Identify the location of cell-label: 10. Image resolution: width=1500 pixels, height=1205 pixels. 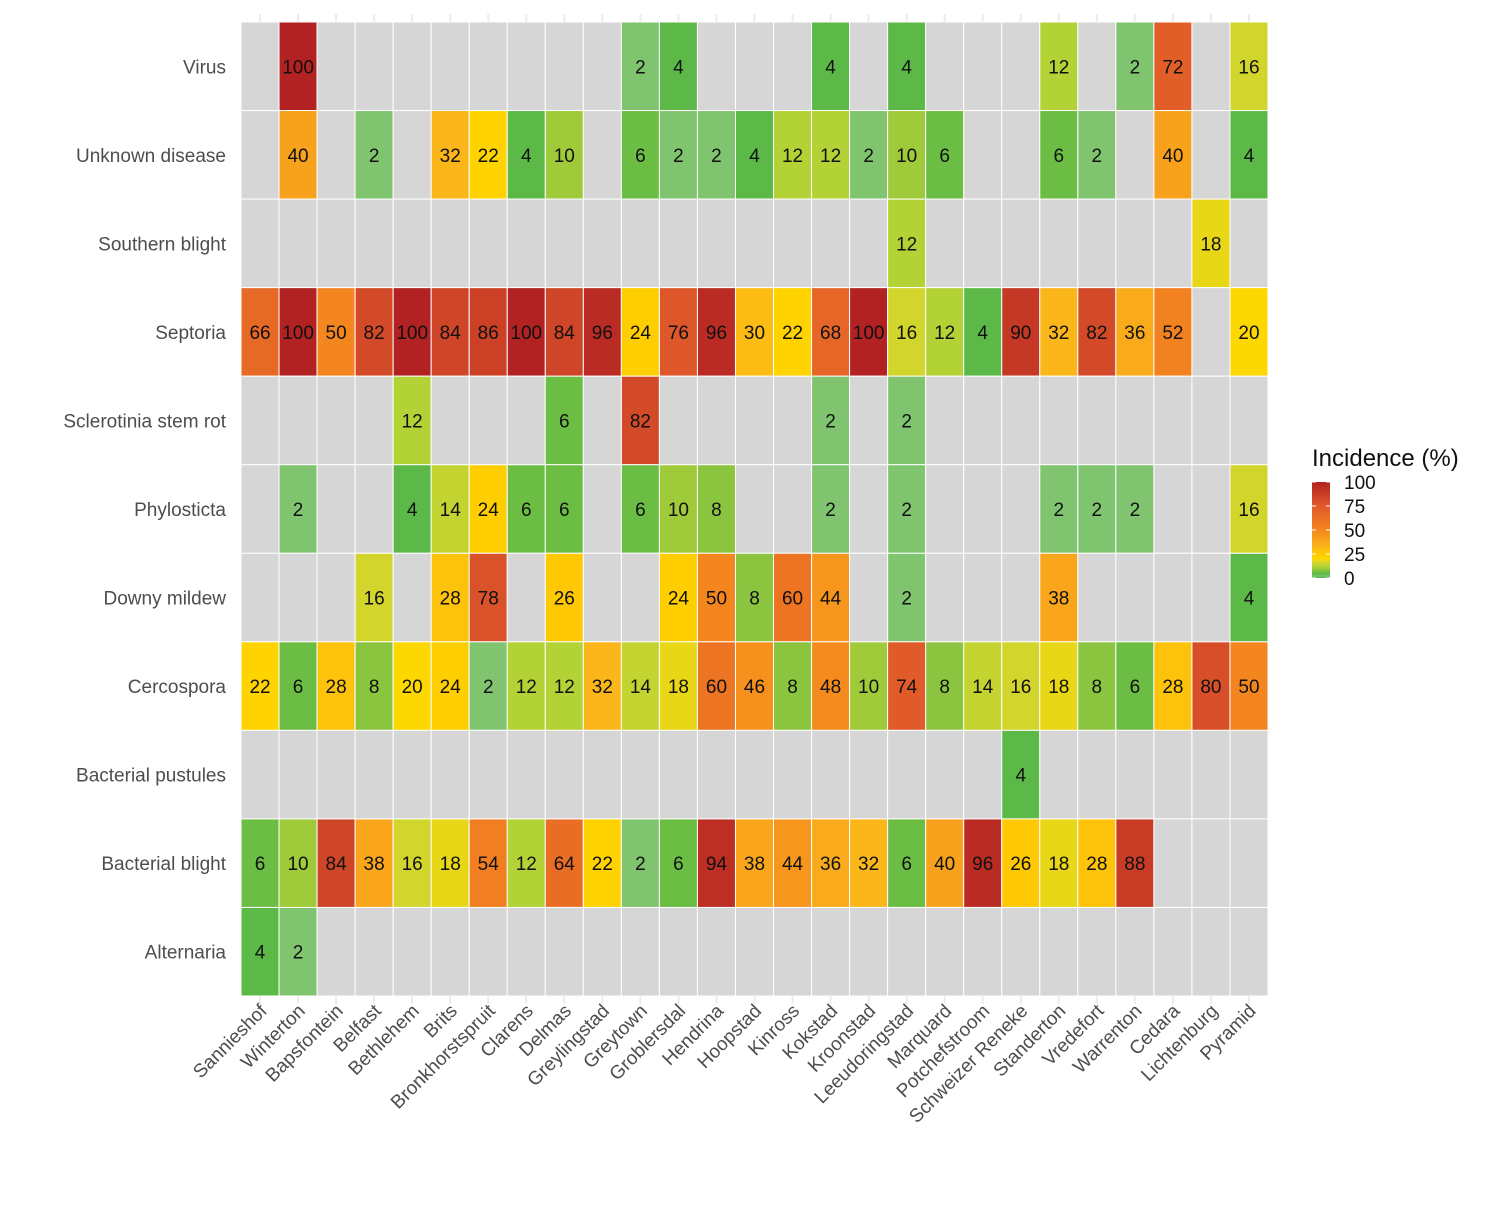
(297, 864).